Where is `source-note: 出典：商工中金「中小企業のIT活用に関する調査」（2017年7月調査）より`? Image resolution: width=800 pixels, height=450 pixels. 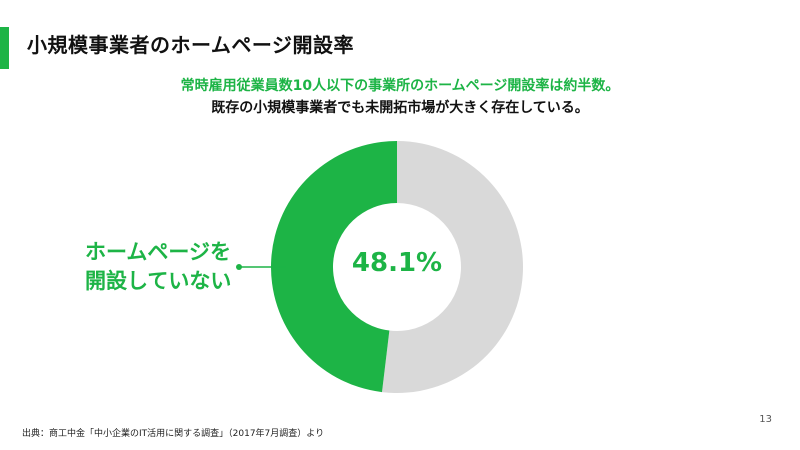 source-note: 出典：商工中金「中小企業のIT活用に関する調査」（2017年7月調査）より is located at coordinates (173, 434).